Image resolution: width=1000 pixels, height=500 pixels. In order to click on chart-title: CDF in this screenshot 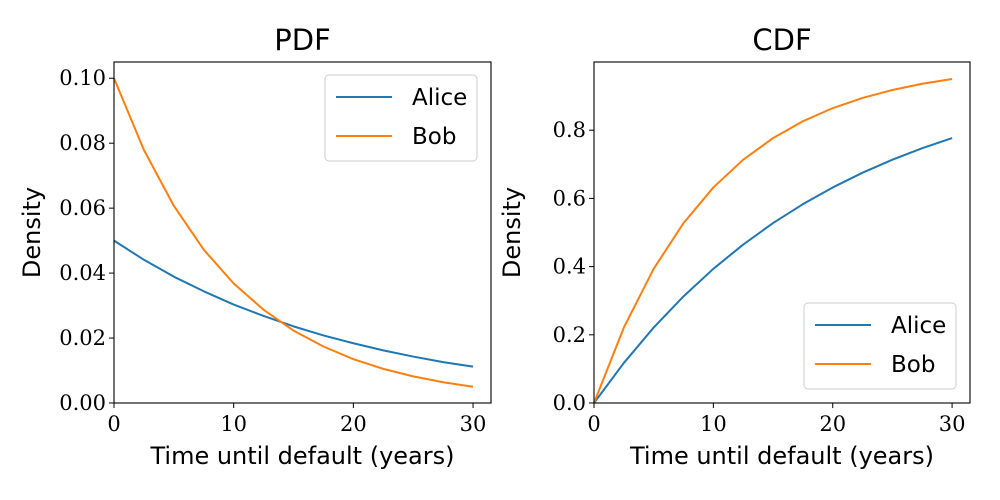, I will do `click(781, 40)`.